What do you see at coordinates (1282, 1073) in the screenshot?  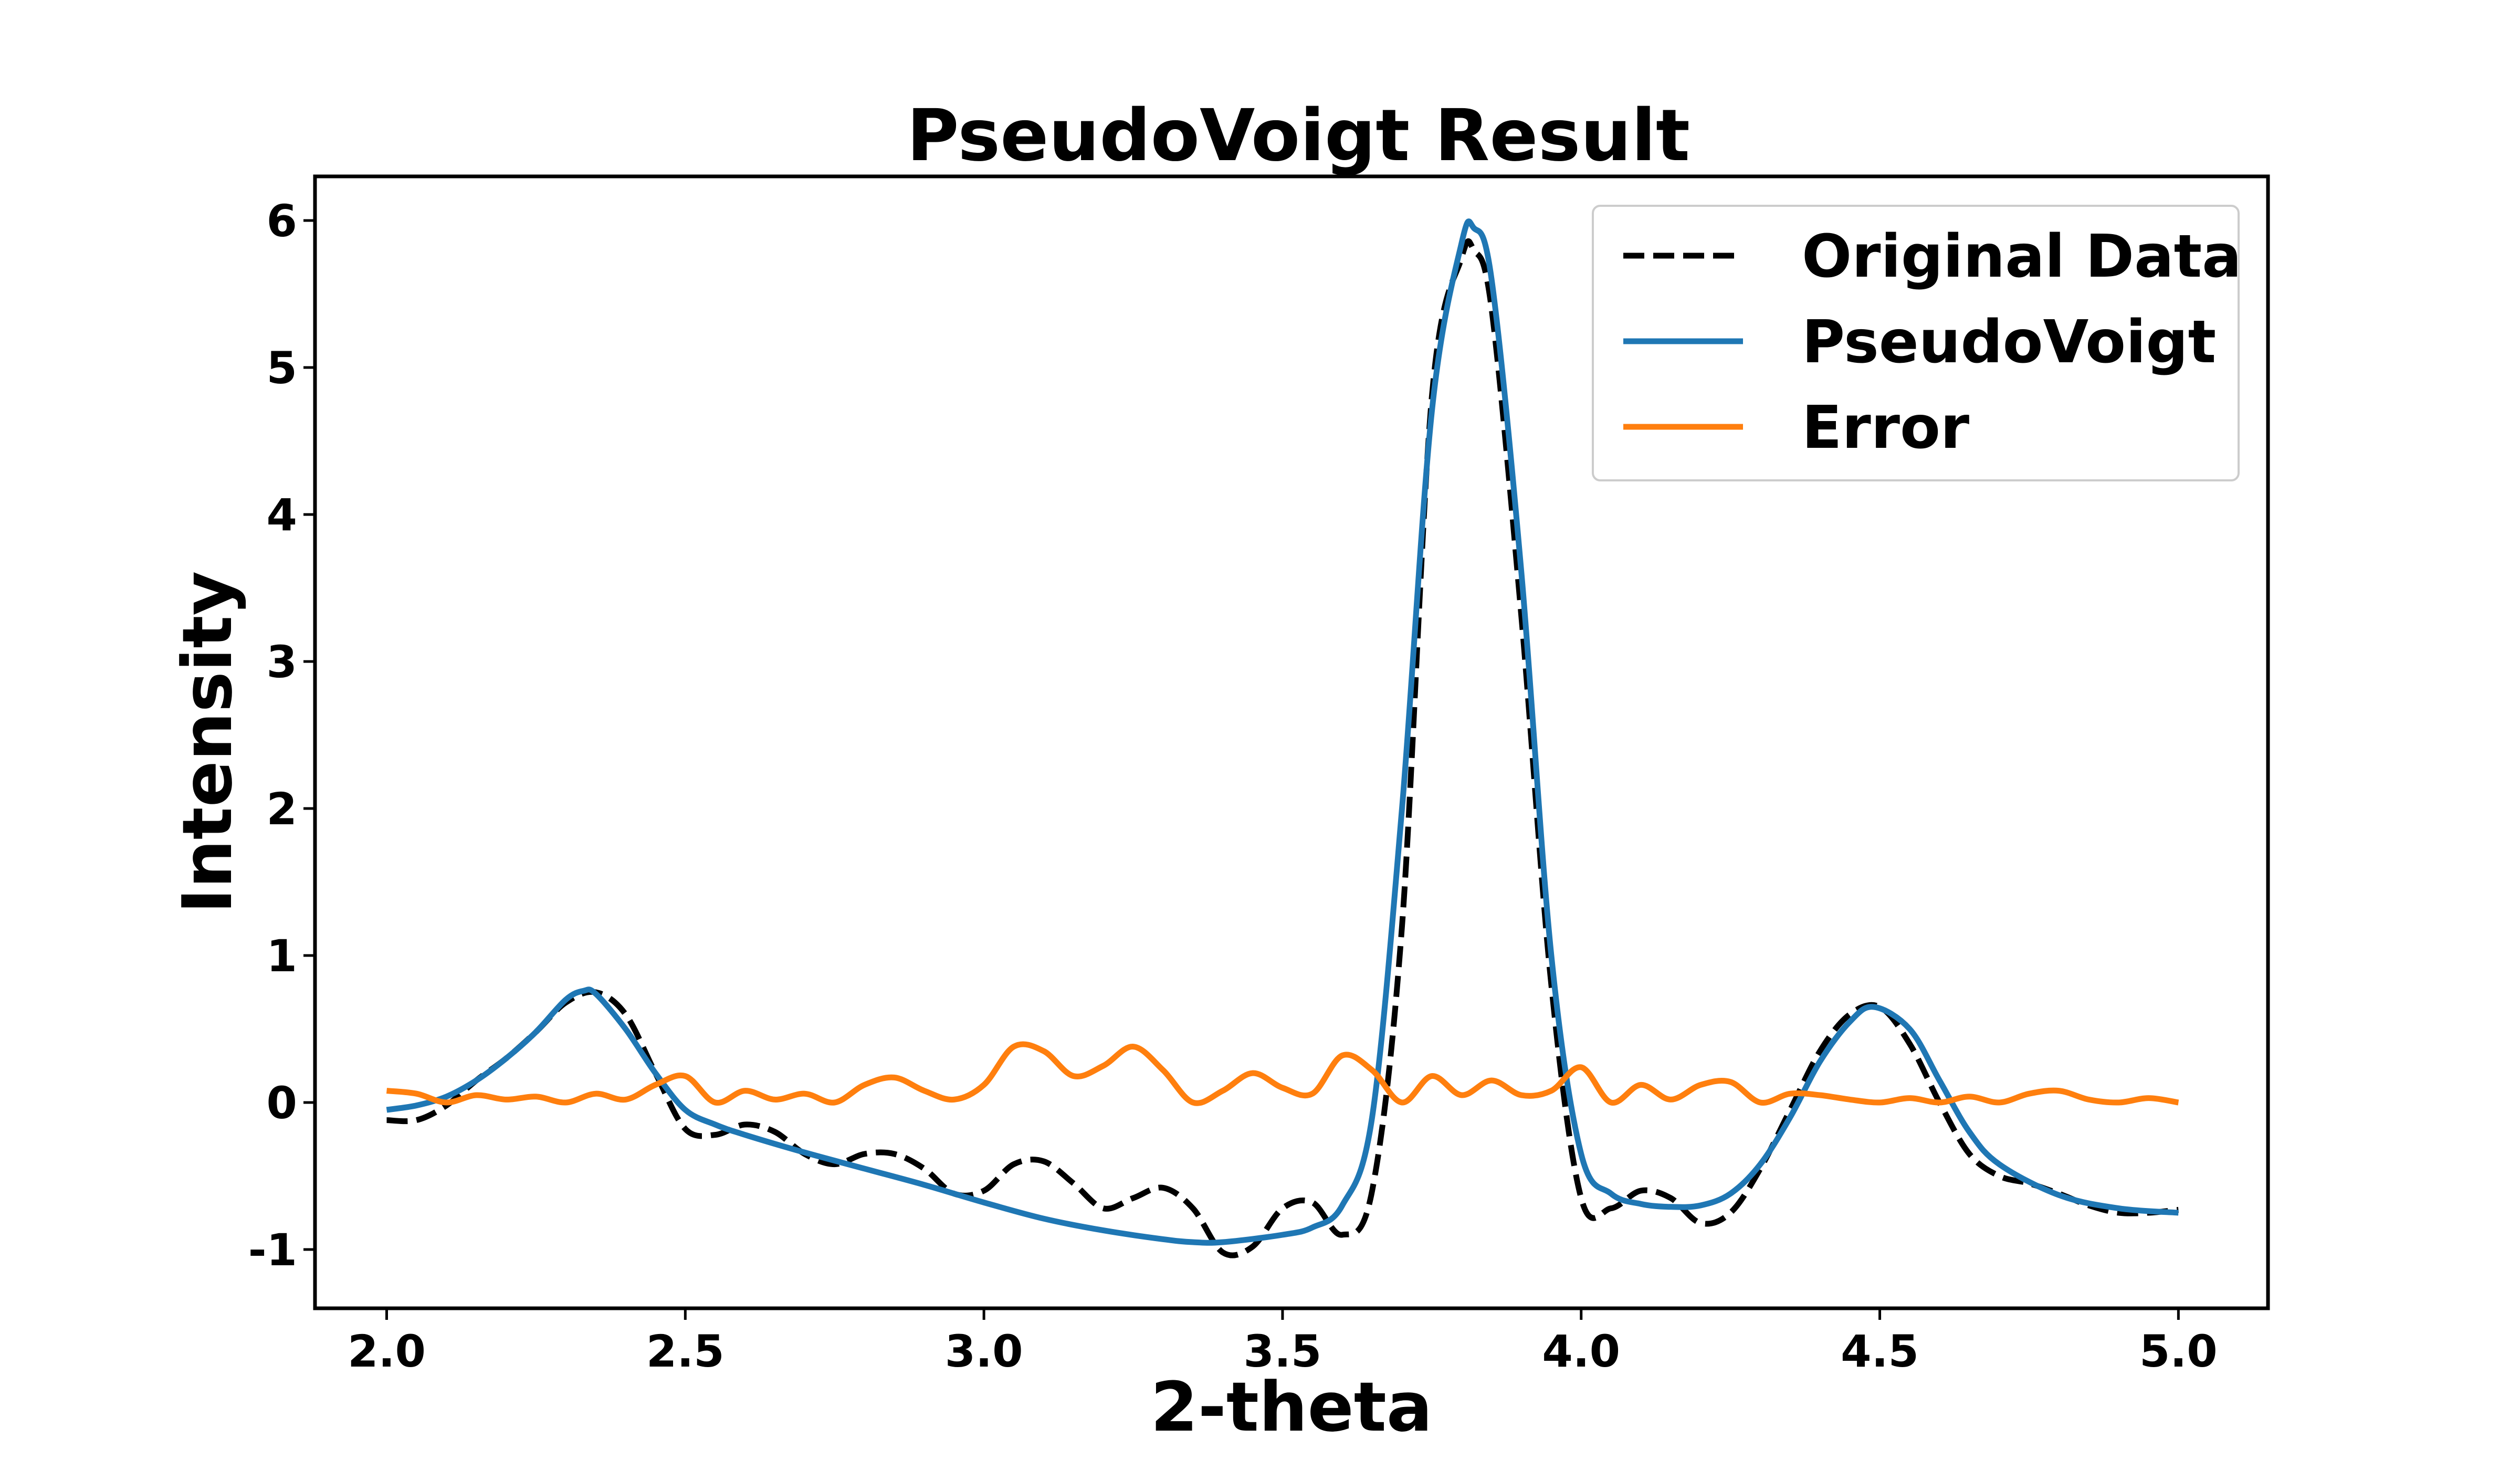 I see `series-line-error` at bounding box center [1282, 1073].